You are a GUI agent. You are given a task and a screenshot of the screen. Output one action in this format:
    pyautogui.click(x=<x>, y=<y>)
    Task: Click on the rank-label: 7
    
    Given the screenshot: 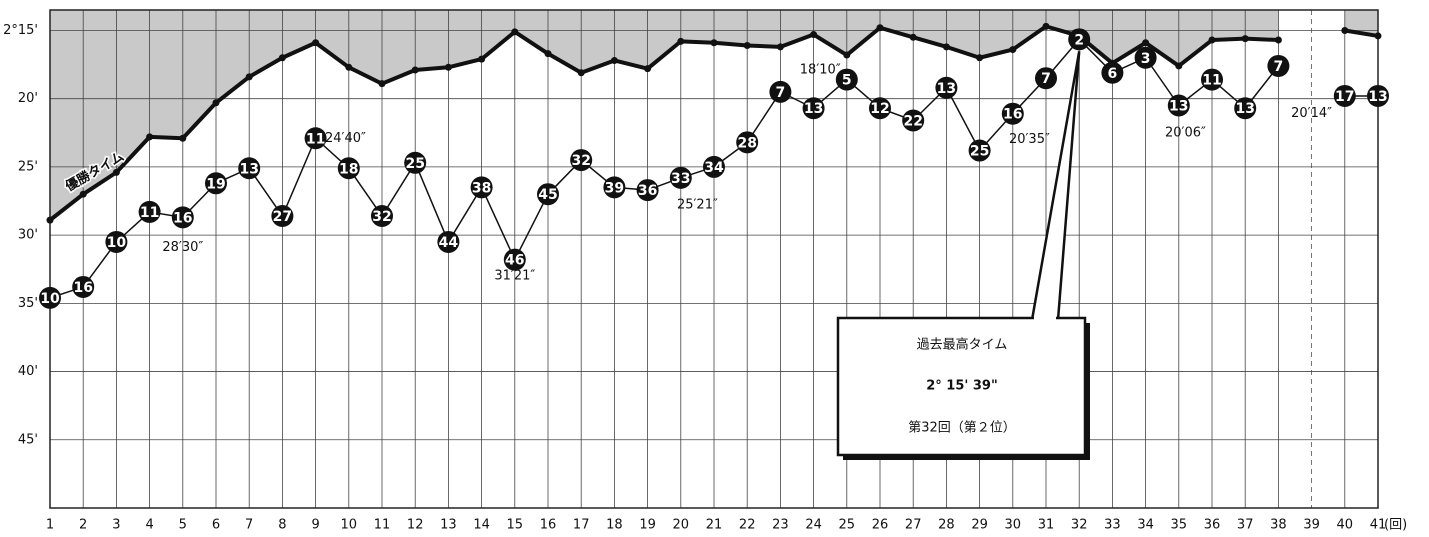 What is the action you would take?
    pyautogui.click(x=781, y=93)
    